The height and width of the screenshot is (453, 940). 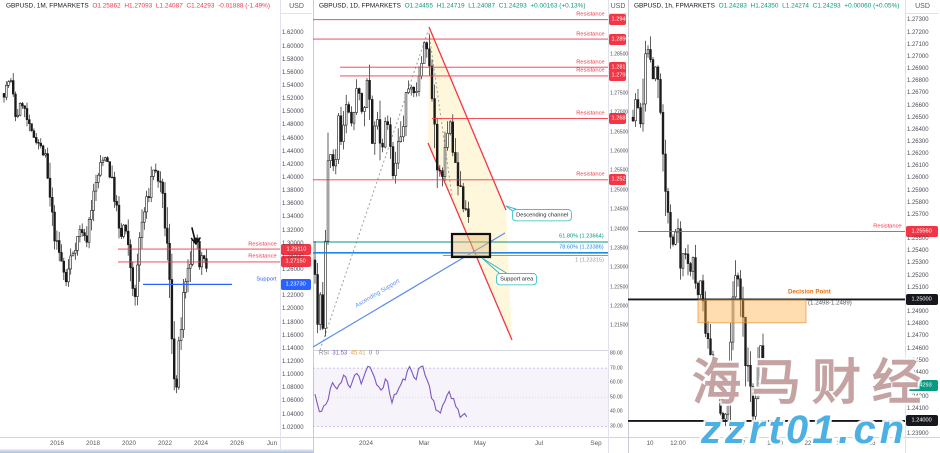 I want to click on decision-point-box, so click(x=752, y=311).